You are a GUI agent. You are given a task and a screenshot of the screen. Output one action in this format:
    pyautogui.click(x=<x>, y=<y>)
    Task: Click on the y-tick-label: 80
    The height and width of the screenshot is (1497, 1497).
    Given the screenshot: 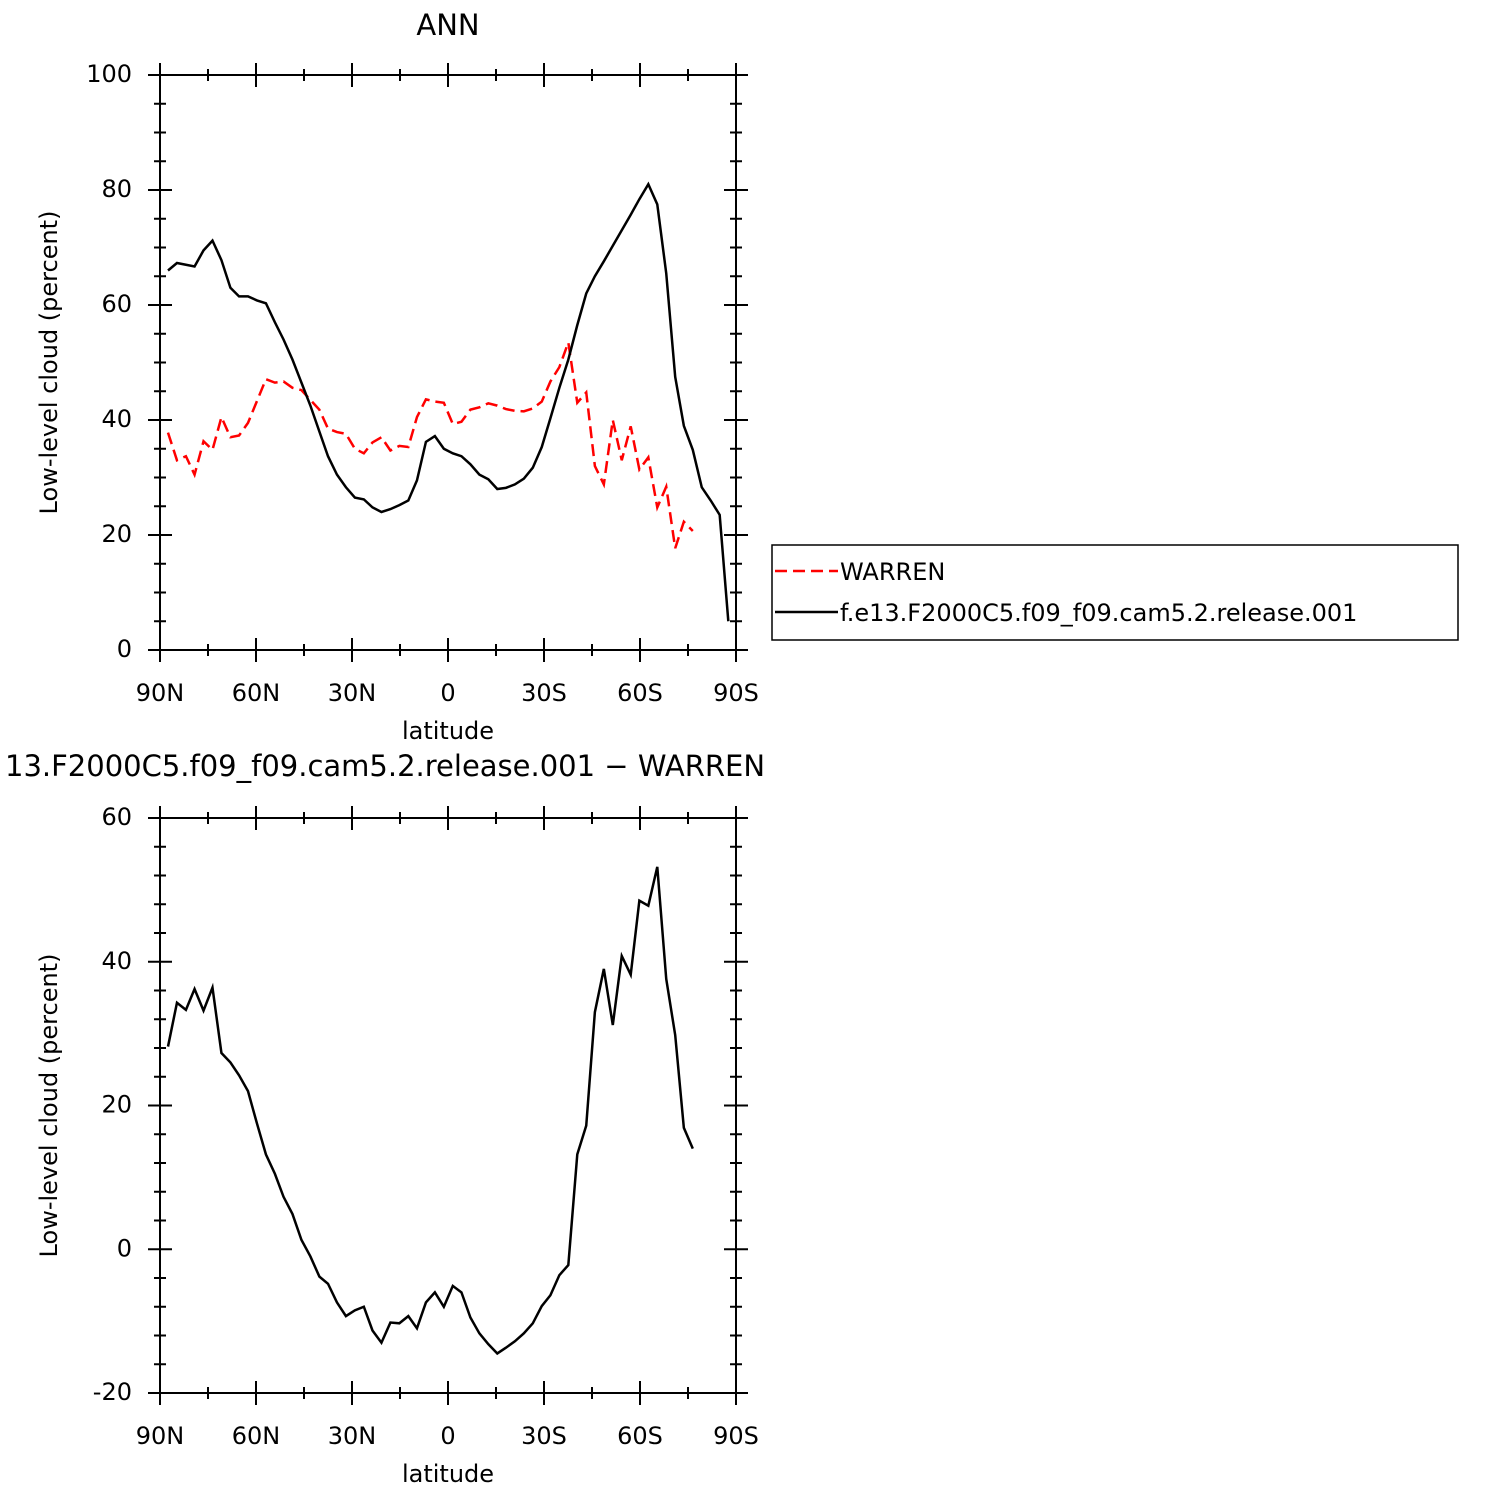 What is the action you would take?
    pyautogui.click(x=116, y=189)
    